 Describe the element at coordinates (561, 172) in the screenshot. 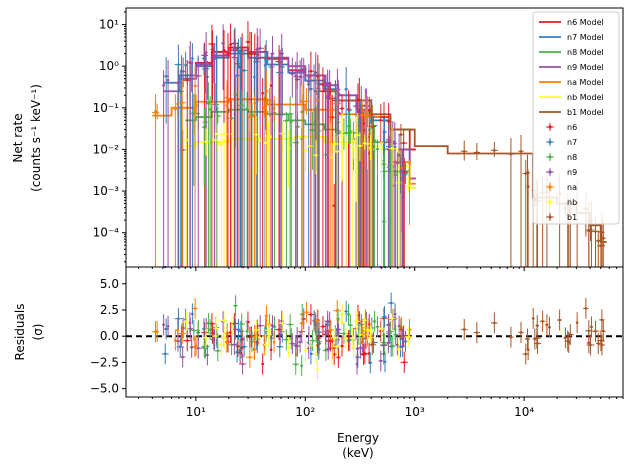

I see `legend-entry-n9: n9` at that location.